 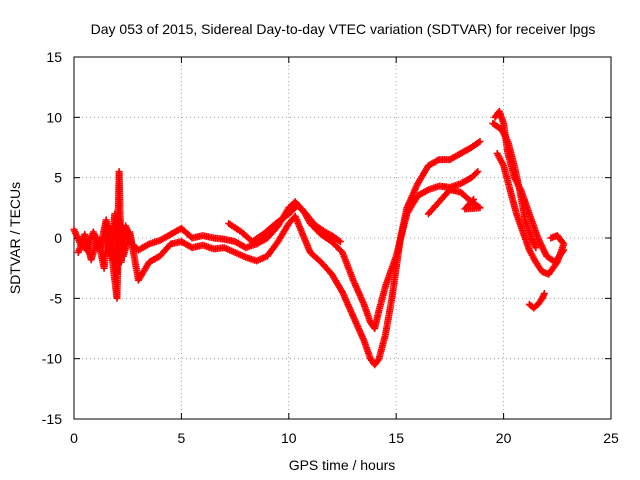 What do you see at coordinates (74, 438) in the screenshot?
I see `x-tick-label: 0` at bounding box center [74, 438].